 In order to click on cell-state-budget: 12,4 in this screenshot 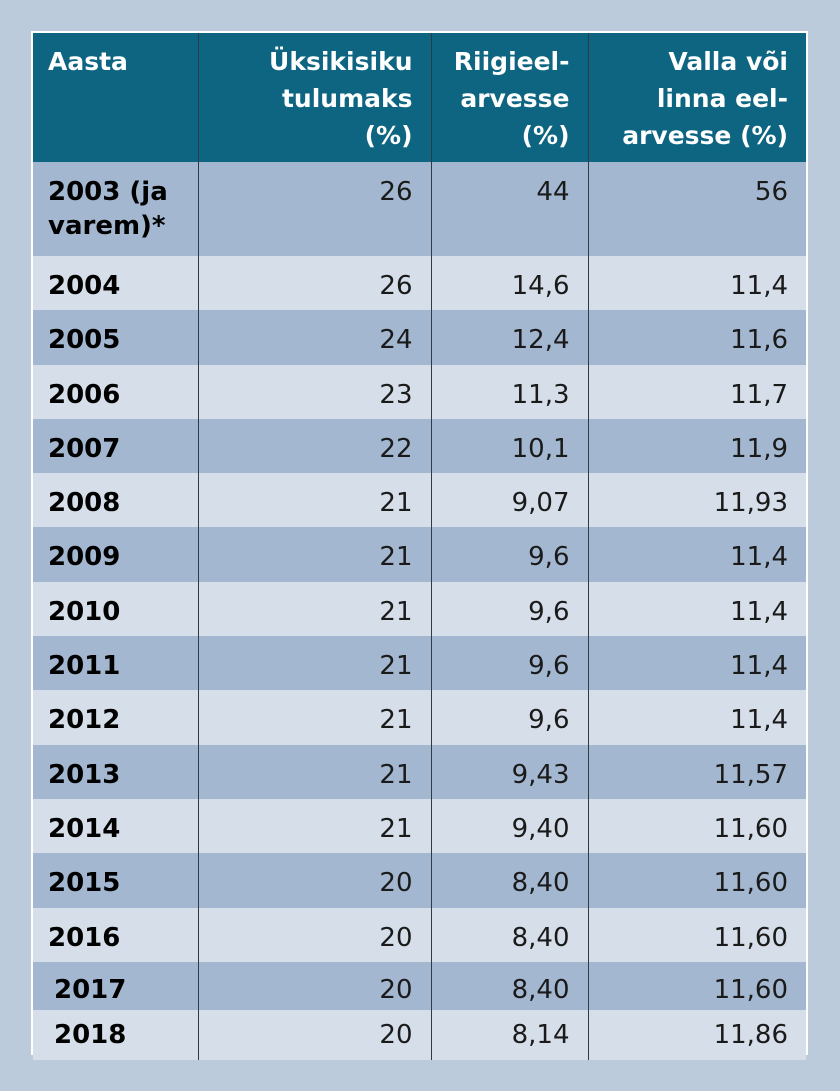, I will do `click(509, 337)`.